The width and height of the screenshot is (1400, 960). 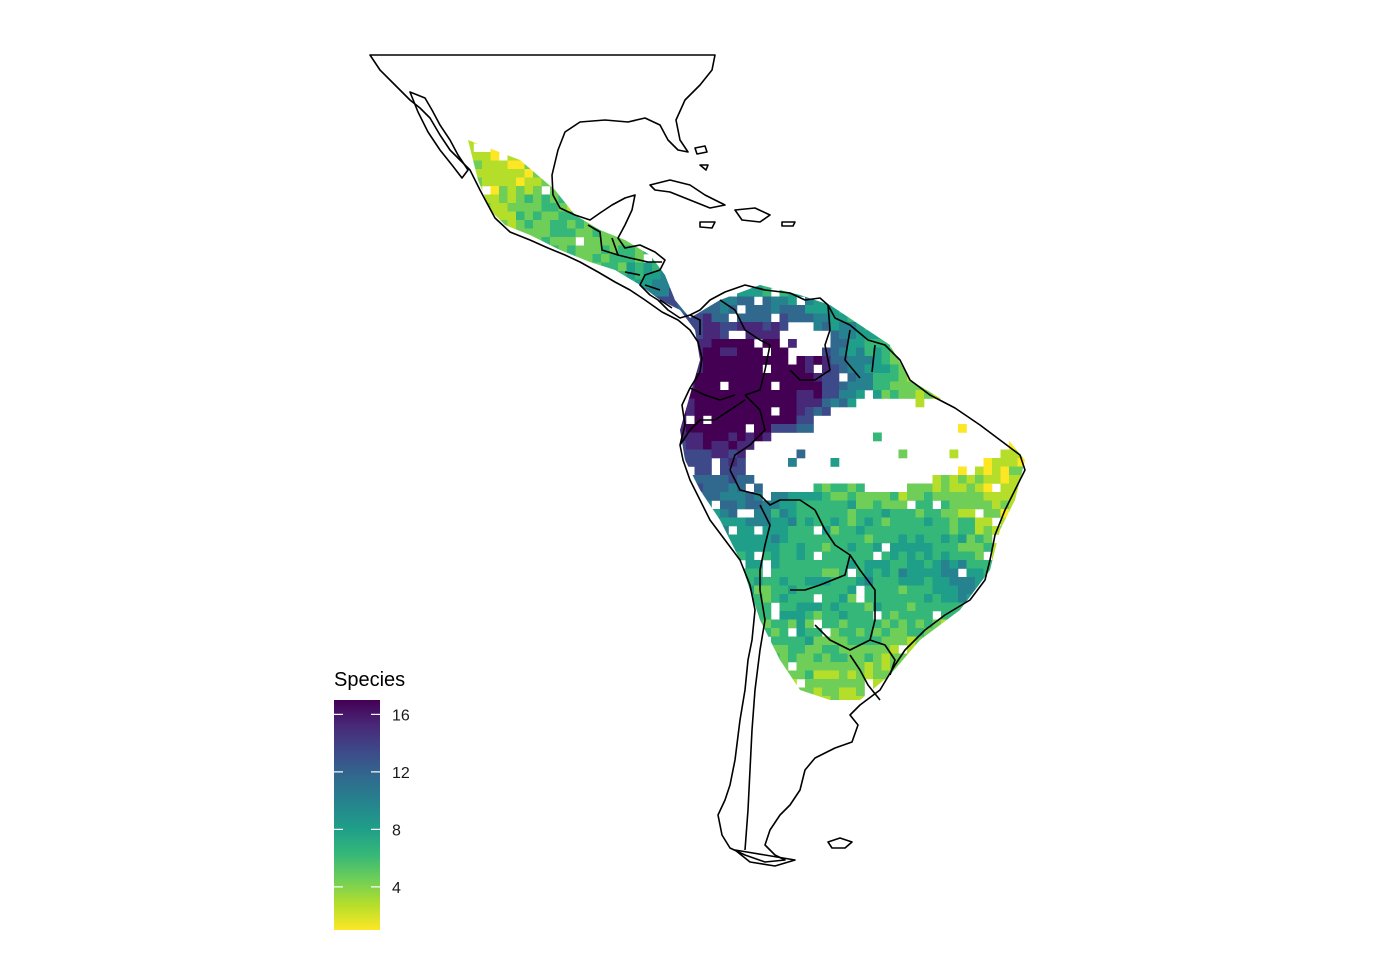 What do you see at coordinates (845, 602) in the screenshot?
I see `paraguay-brazil-border` at bounding box center [845, 602].